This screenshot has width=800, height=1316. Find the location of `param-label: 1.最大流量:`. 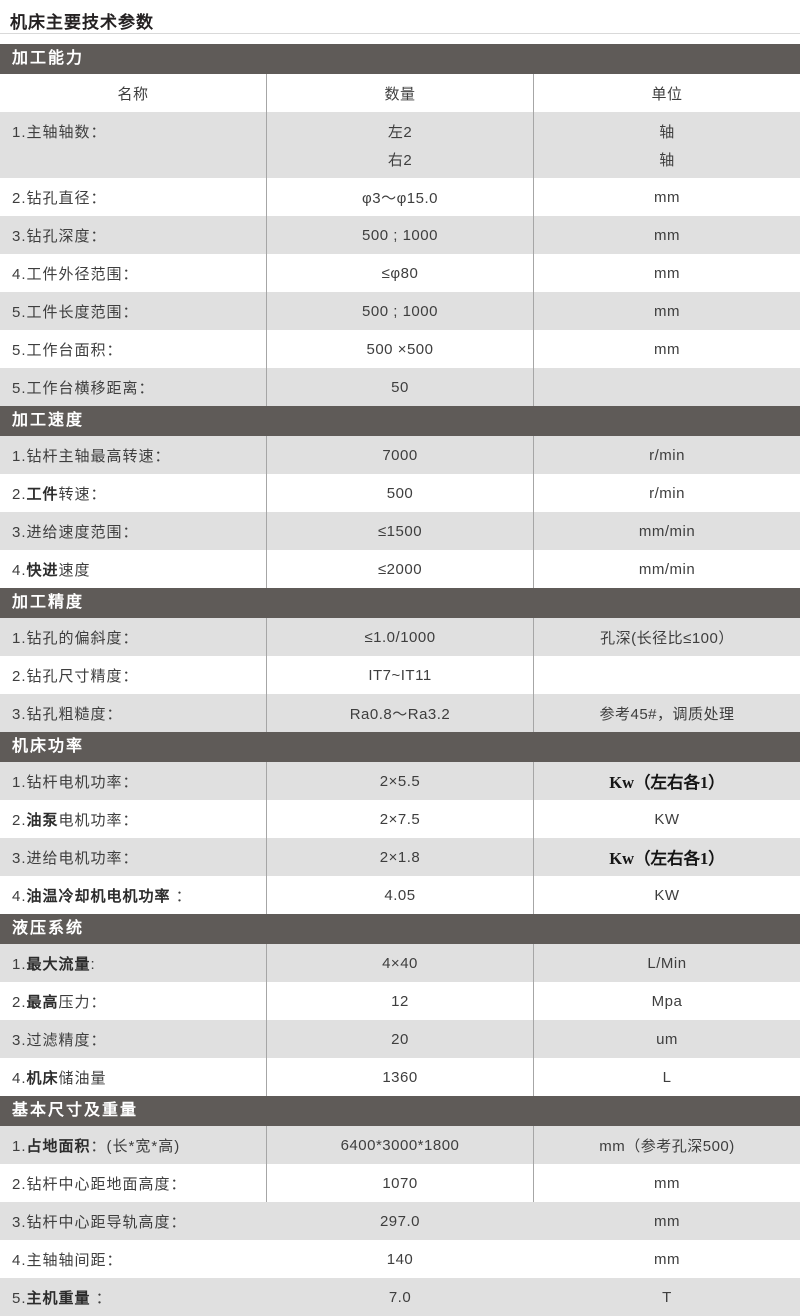

param-label: 1.最大流量: is located at coordinates (54, 963).